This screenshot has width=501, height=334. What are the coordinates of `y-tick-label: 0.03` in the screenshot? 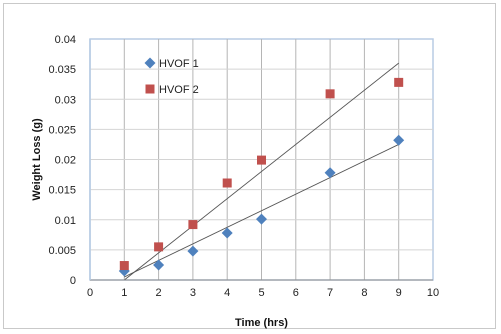 It's located at (65, 100).